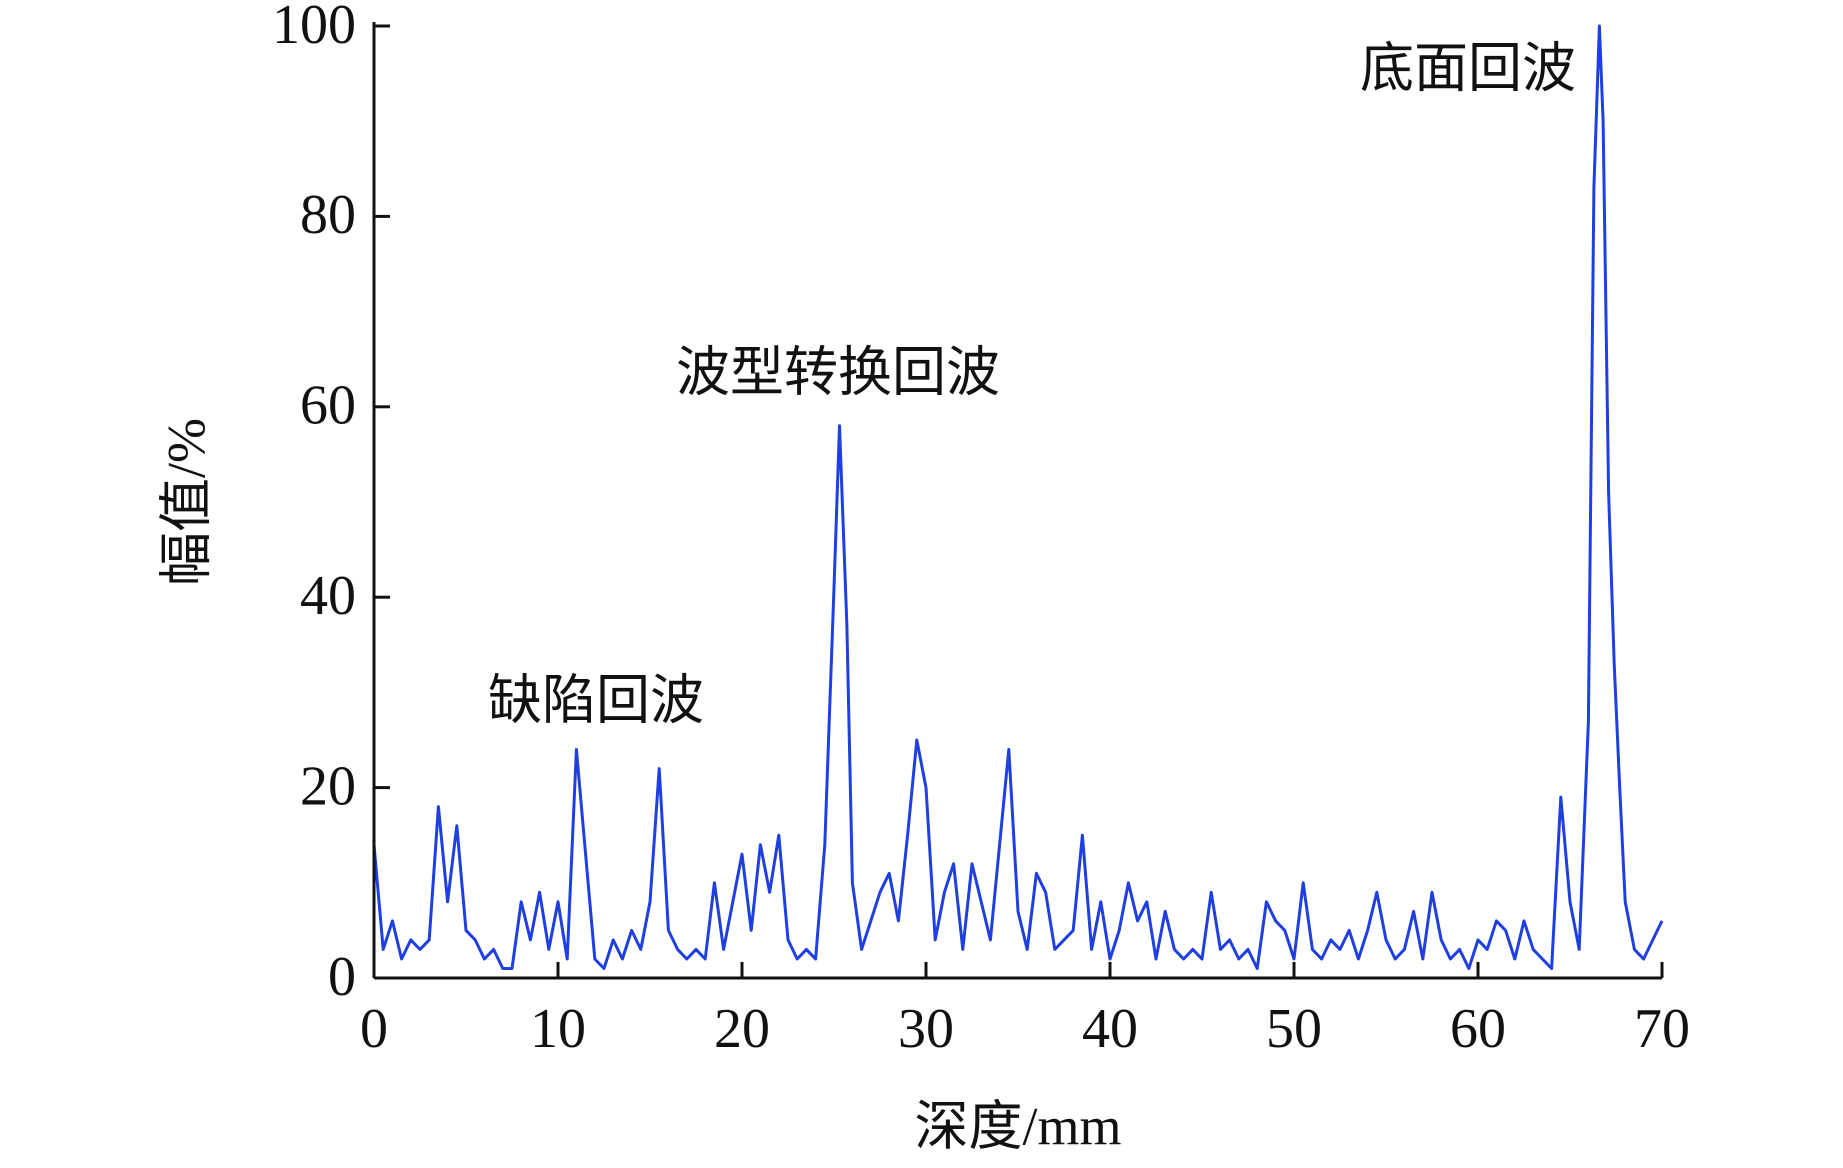  What do you see at coordinates (558, 1029) in the screenshot?
I see `x-tick-label: 10` at bounding box center [558, 1029].